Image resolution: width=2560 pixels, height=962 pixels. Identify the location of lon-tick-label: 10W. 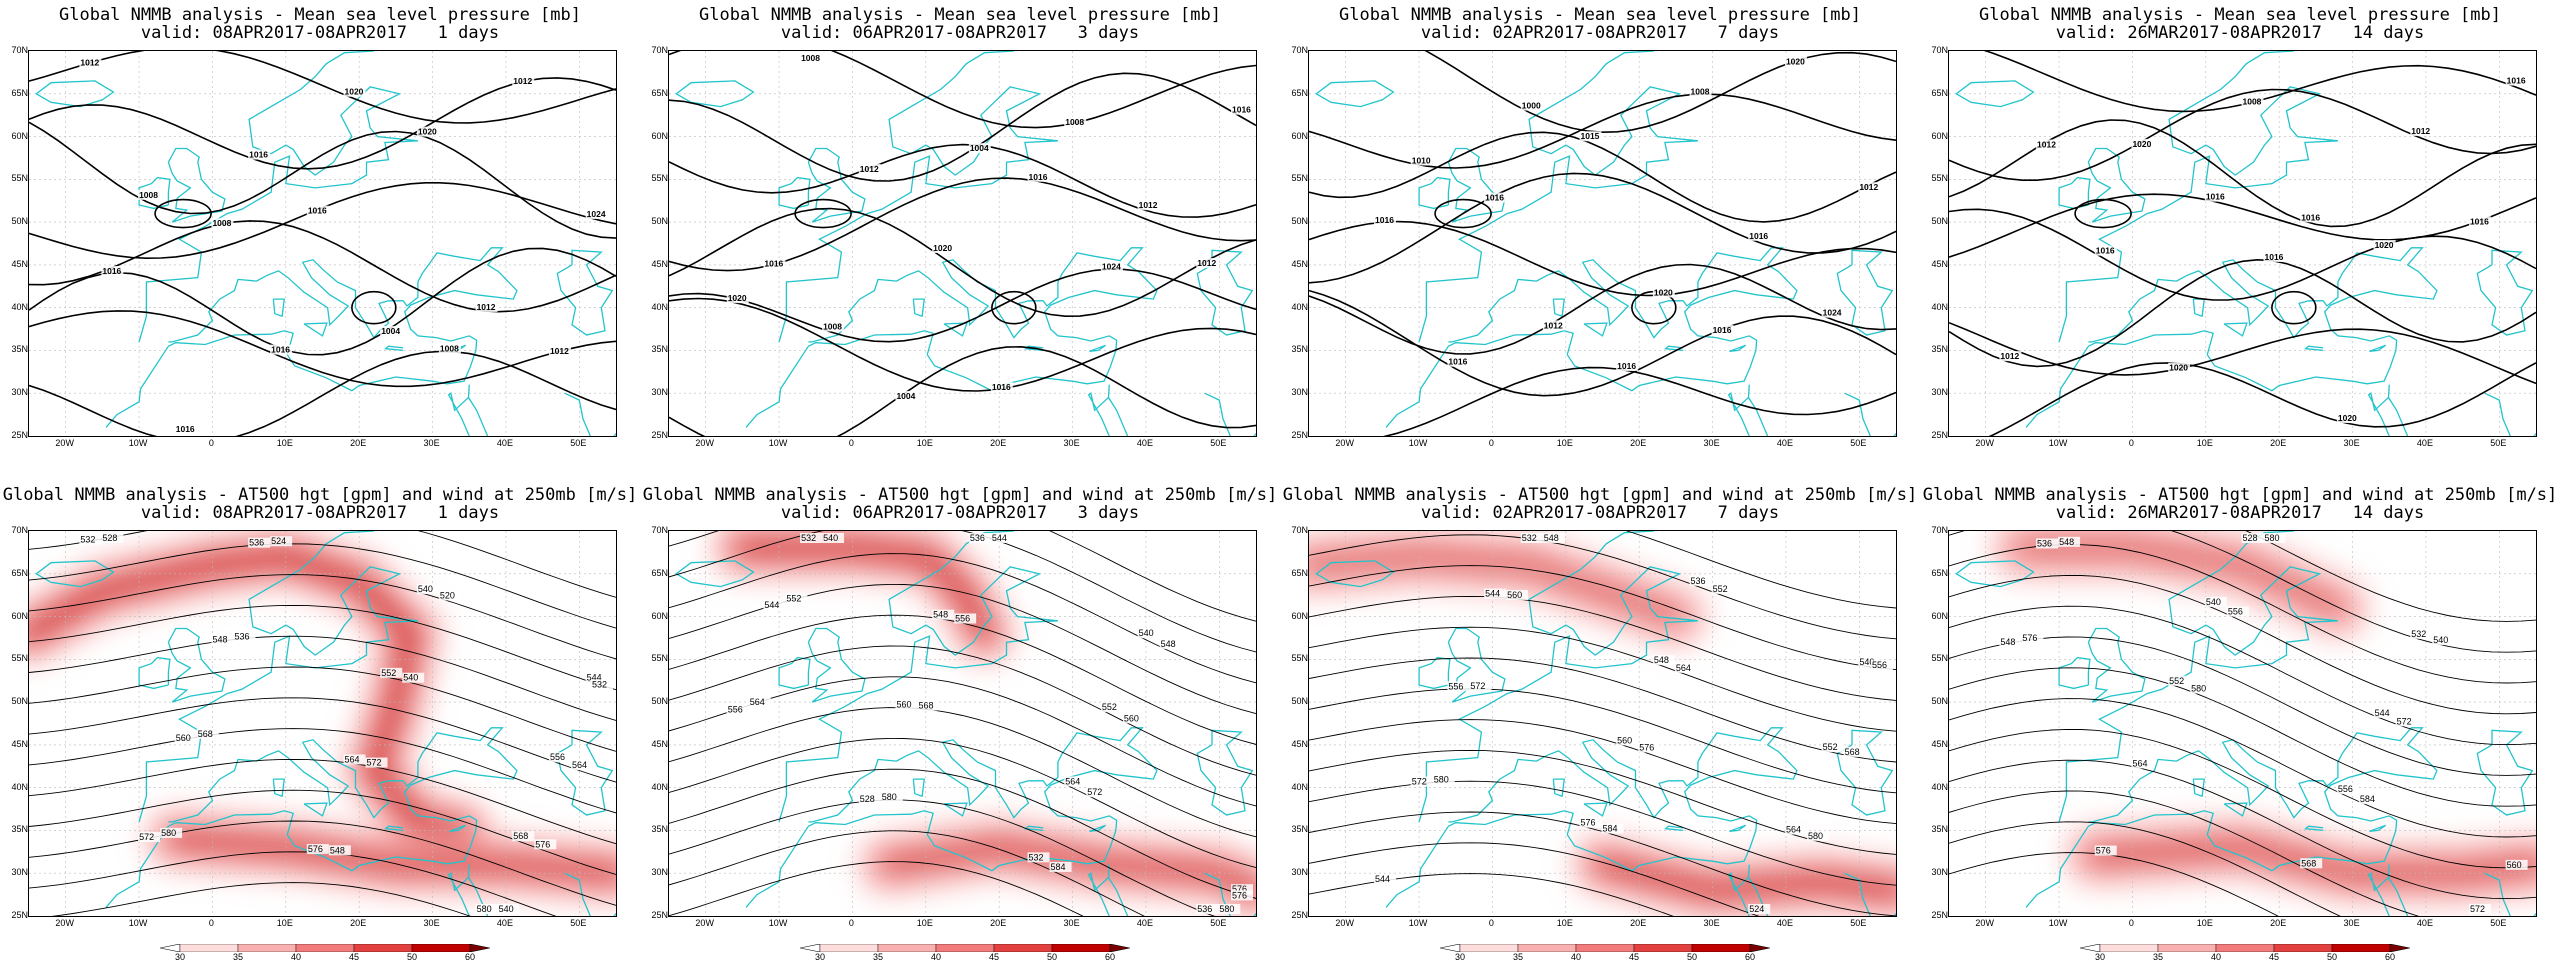
(778, 923).